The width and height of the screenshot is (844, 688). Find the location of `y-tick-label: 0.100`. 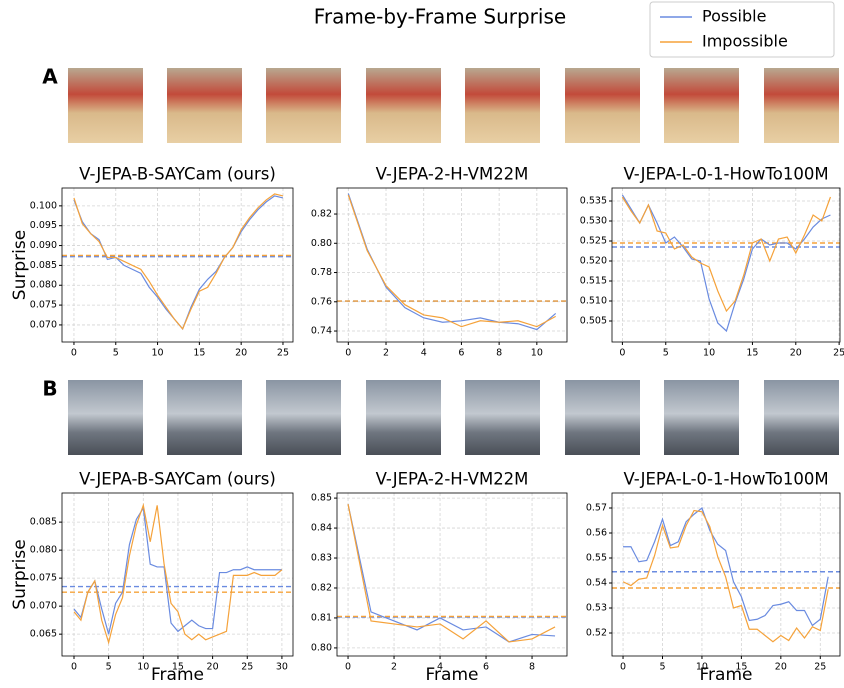

y-tick-label: 0.100 is located at coordinates (43, 205).